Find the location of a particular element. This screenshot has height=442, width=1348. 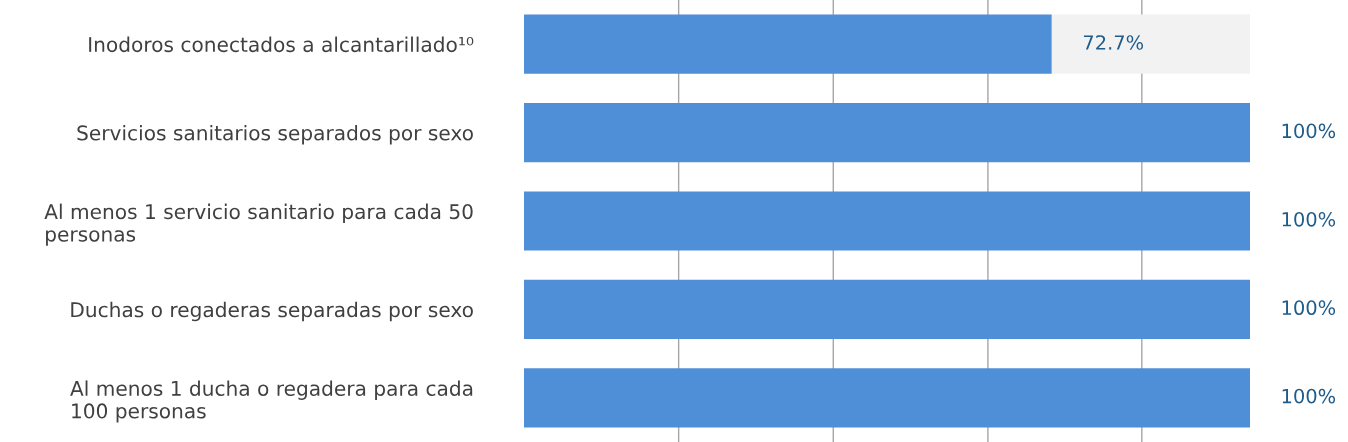

y-tick-label: Al menos 1 servicio sanitario para cada 50 personas is located at coordinates (258, 224).